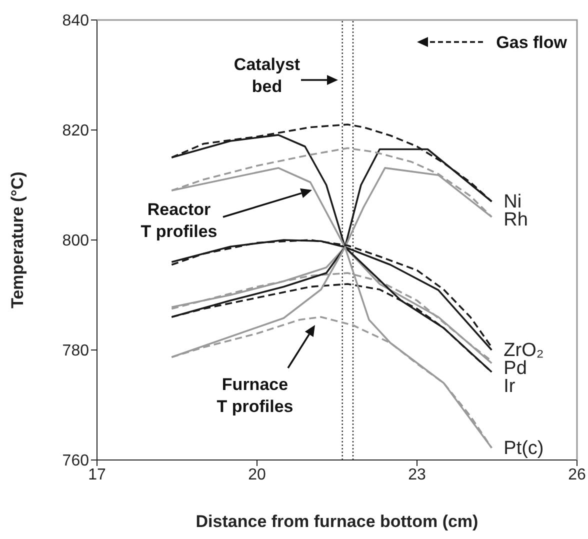 This screenshot has height=539, width=588. I want to click on y-tick-label: 800, so click(76, 241).